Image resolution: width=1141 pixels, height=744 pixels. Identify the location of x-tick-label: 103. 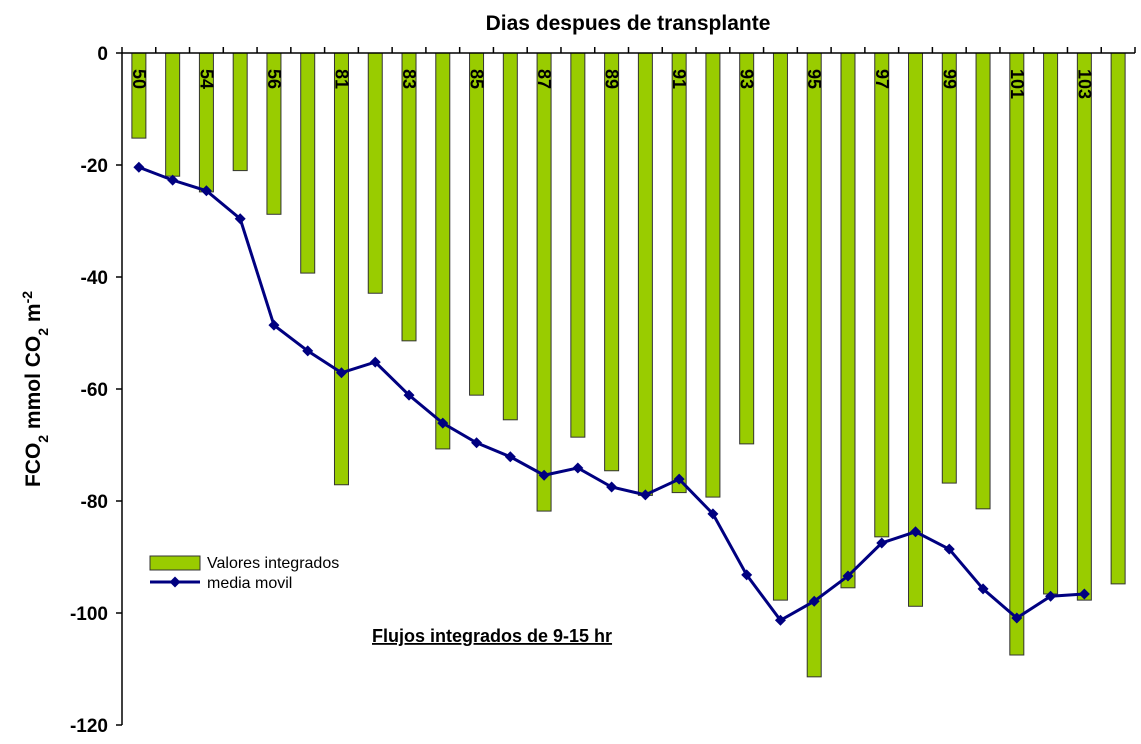
(1084, 84).